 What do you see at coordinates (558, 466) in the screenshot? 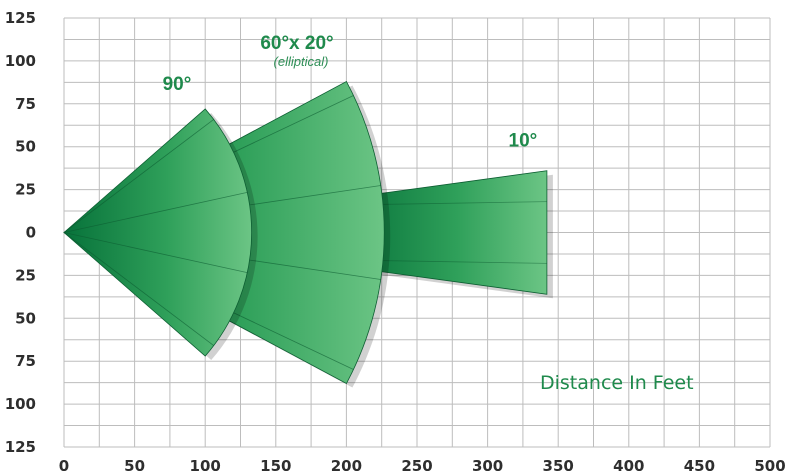
I see `x-tick-label: 350` at bounding box center [558, 466].